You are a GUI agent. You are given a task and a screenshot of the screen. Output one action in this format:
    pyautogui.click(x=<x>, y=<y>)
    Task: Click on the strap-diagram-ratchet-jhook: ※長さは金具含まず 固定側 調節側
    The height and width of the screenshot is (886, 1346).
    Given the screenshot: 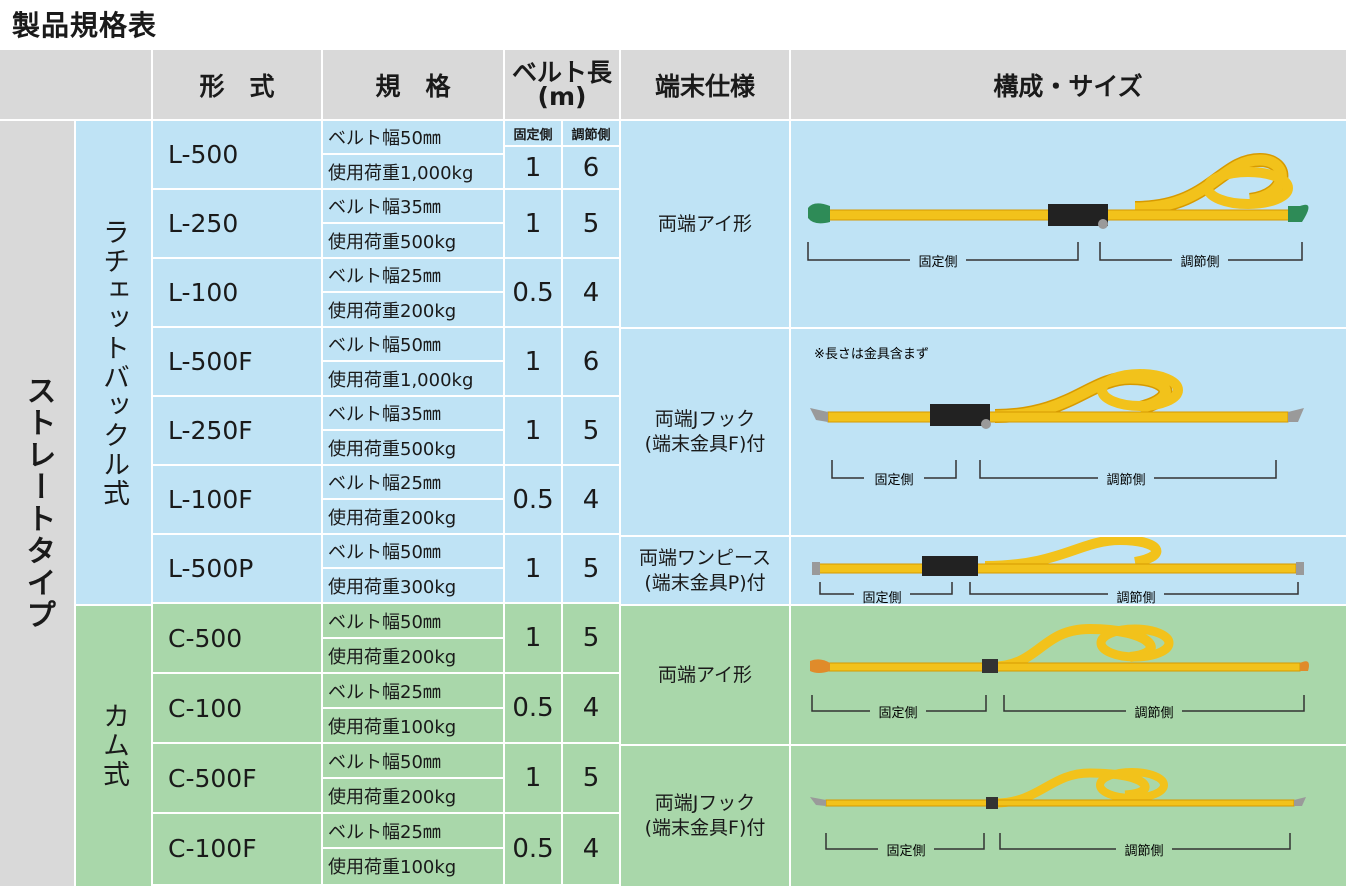 What is the action you would take?
    pyautogui.click(x=1057, y=417)
    